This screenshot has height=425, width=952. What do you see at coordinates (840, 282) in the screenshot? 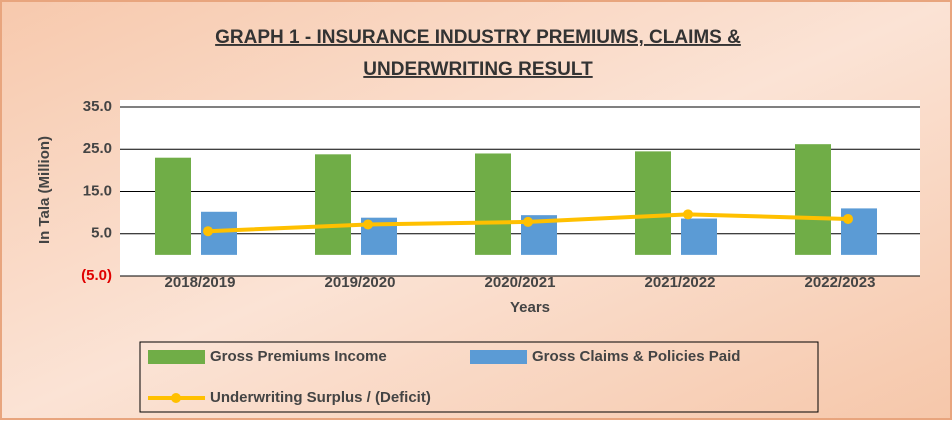
I see `x-tick-label: 2022/2023` at bounding box center [840, 282].